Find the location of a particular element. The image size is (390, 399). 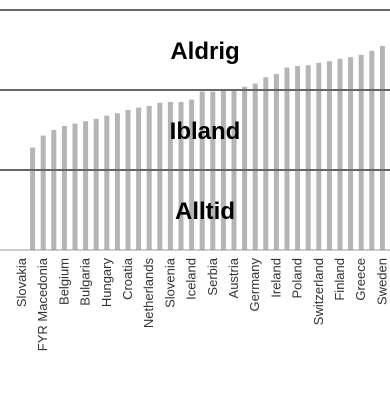

x-tick-label: Netherlands is located at coordinates (148, 293).